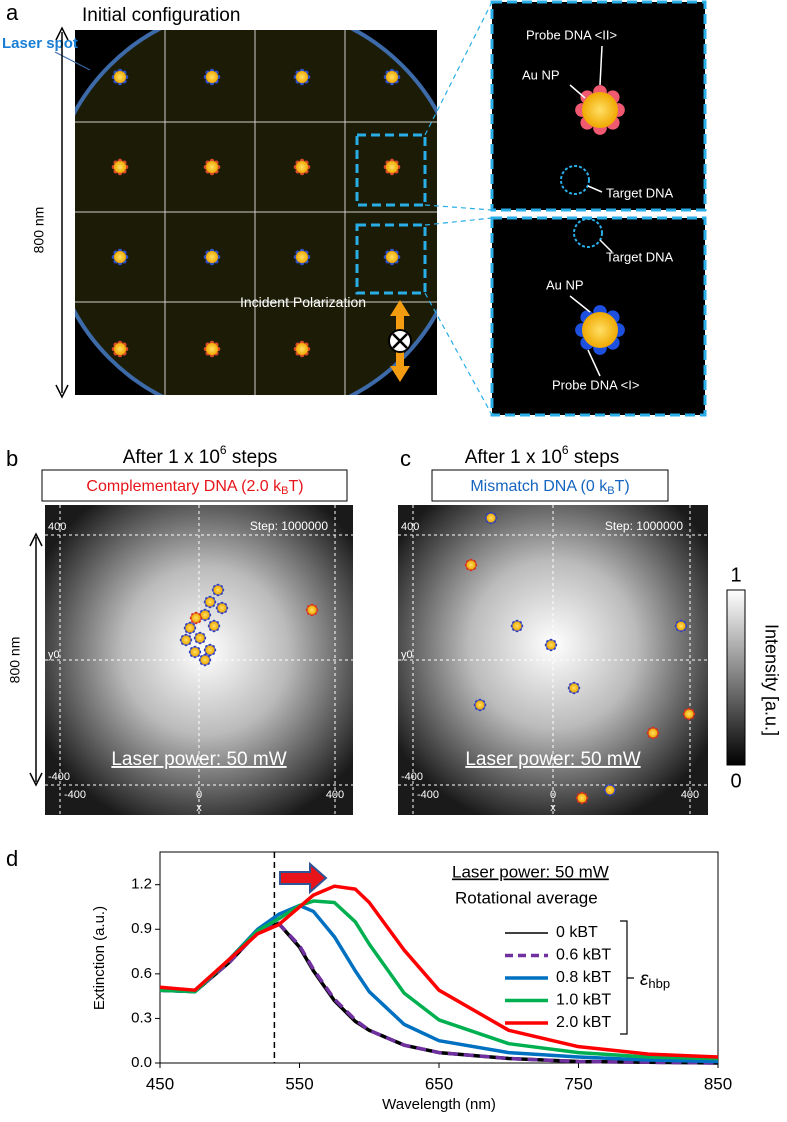 The height and width of the screenshot is (1122, 787). Describe the element at coordinates (141, 1017) in the screenshot. I see `y-tick-label: 0.3` at that location.